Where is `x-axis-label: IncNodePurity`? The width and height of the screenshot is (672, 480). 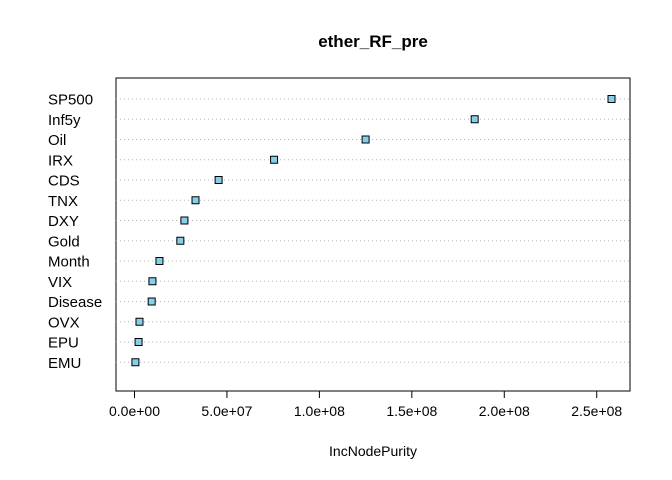
x-axis-label: IncNodePurity is located at coordinates (373, 451).